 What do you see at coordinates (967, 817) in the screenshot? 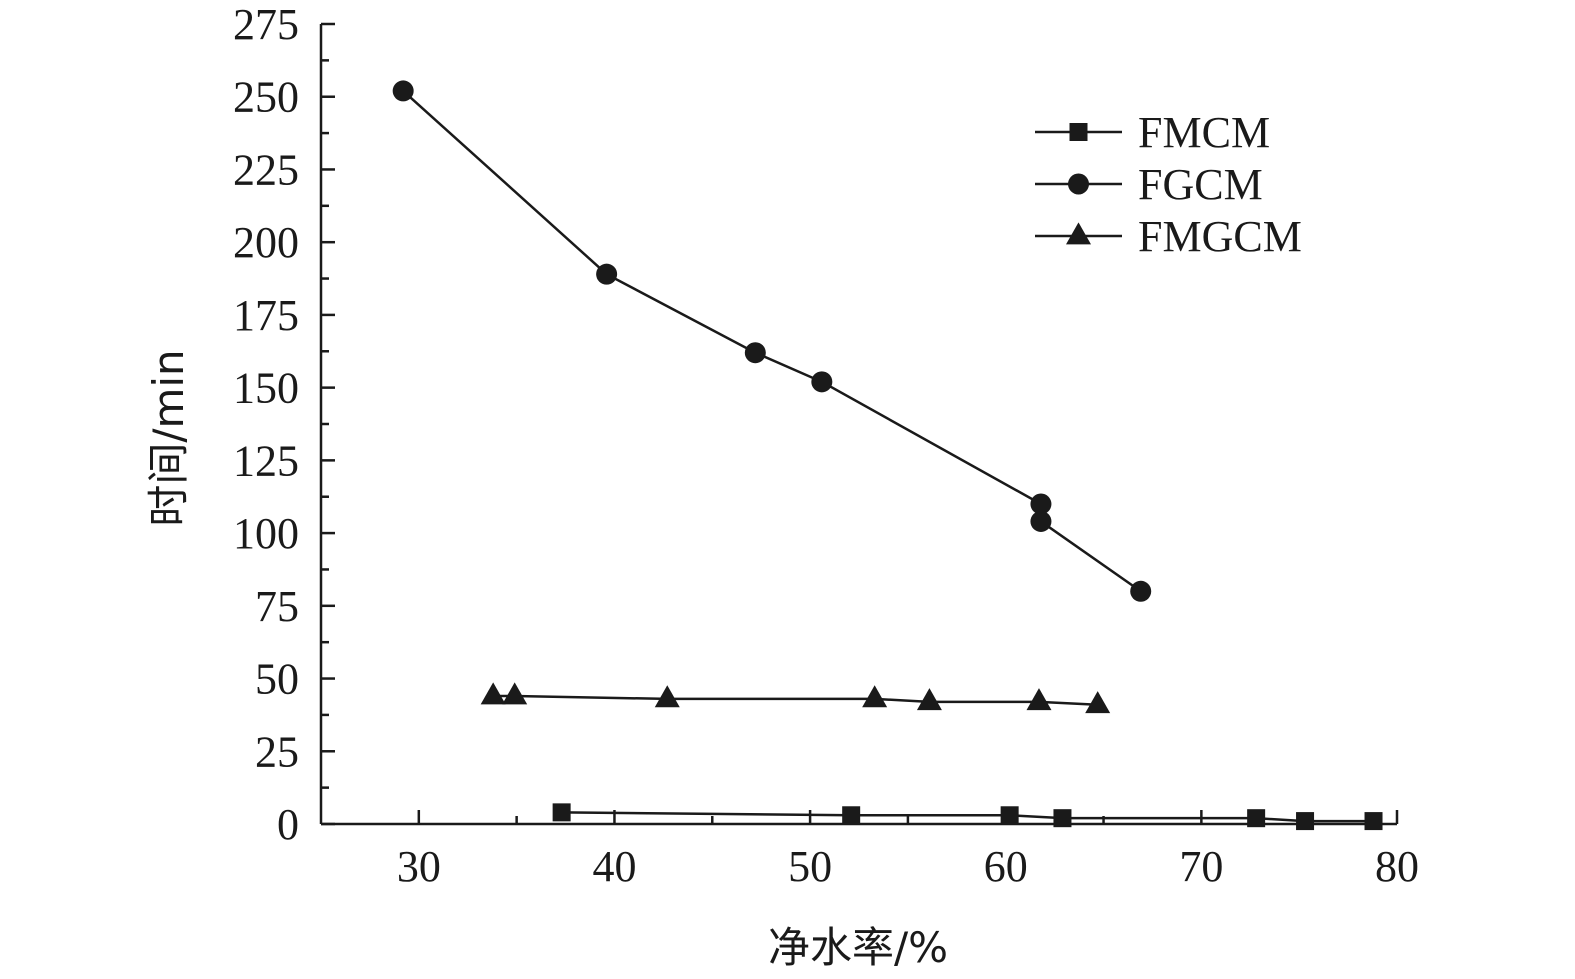
I see `series-fmcm` at bounding box center [967, 817].